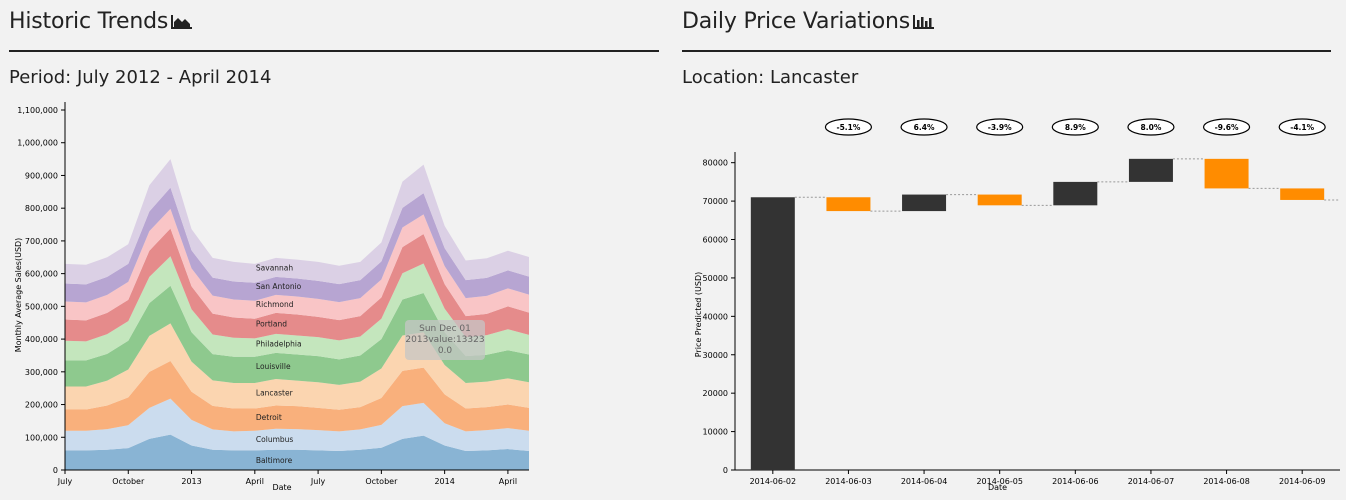  What do you see at coordinates (773, 481) in the screenshot?
I see `x-tick-label: 2014-06-02` at bounding box center [773, 481].